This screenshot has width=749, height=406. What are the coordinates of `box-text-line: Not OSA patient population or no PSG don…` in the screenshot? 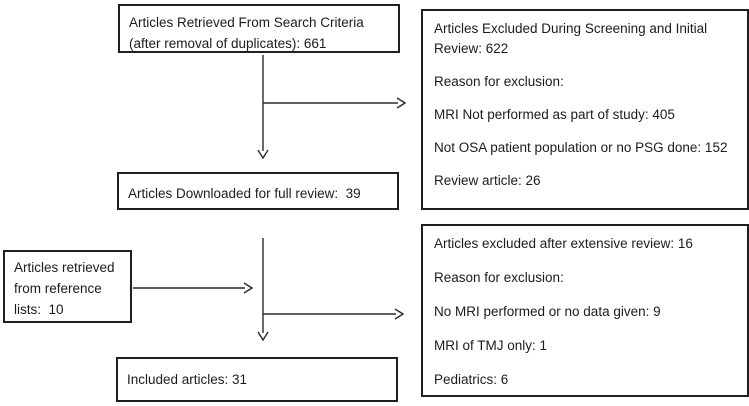 It's located at (581, 147).